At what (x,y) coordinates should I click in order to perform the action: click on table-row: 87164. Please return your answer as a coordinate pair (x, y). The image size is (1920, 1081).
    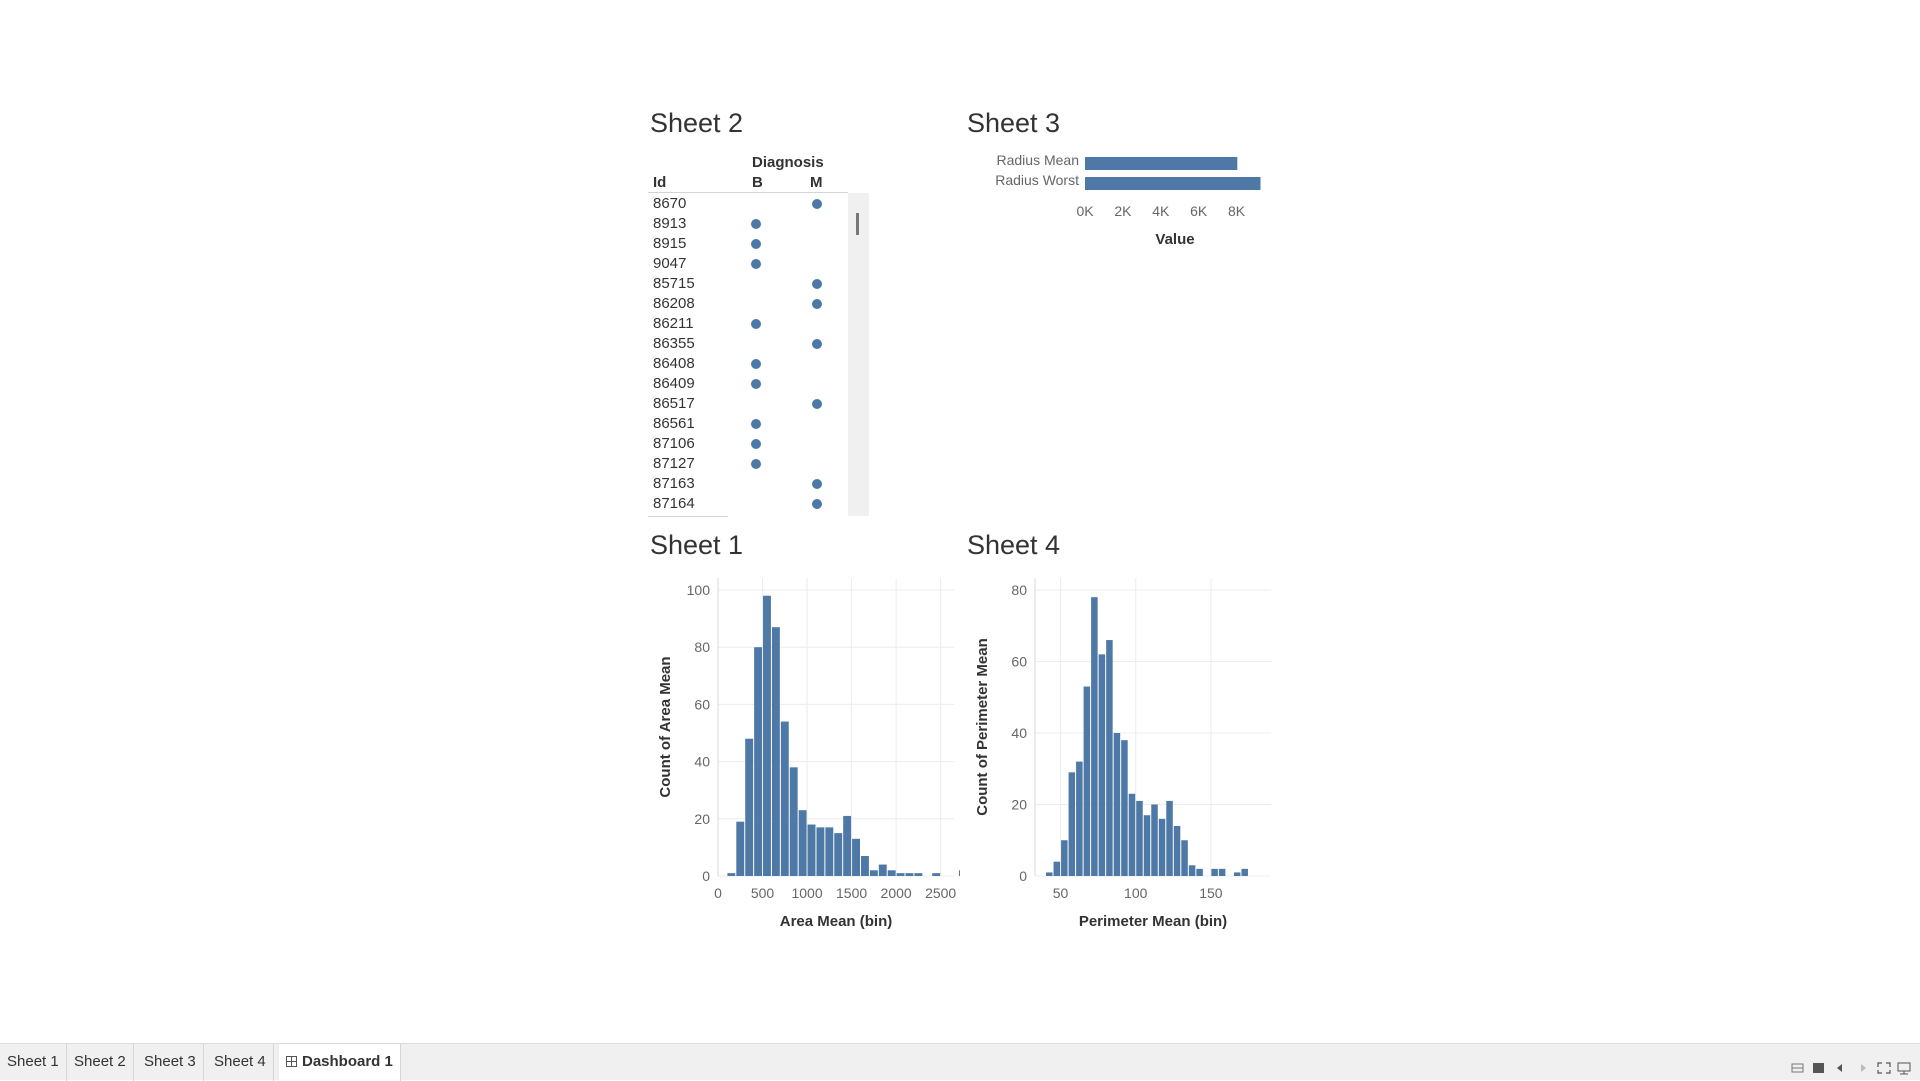
    Looking at the image, I should click on (750, 503).